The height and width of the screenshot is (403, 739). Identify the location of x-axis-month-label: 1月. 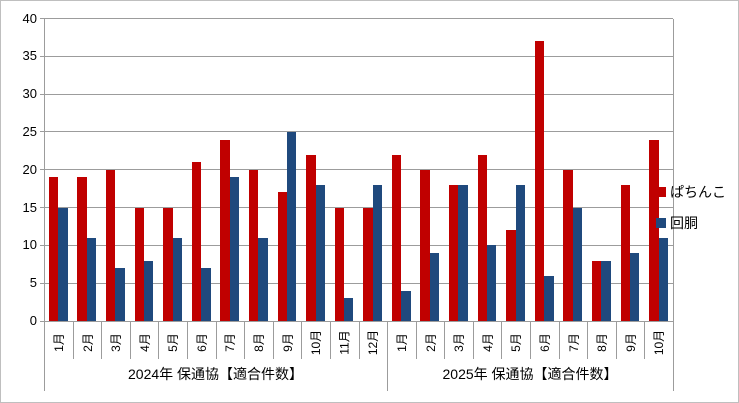
(58, 340).